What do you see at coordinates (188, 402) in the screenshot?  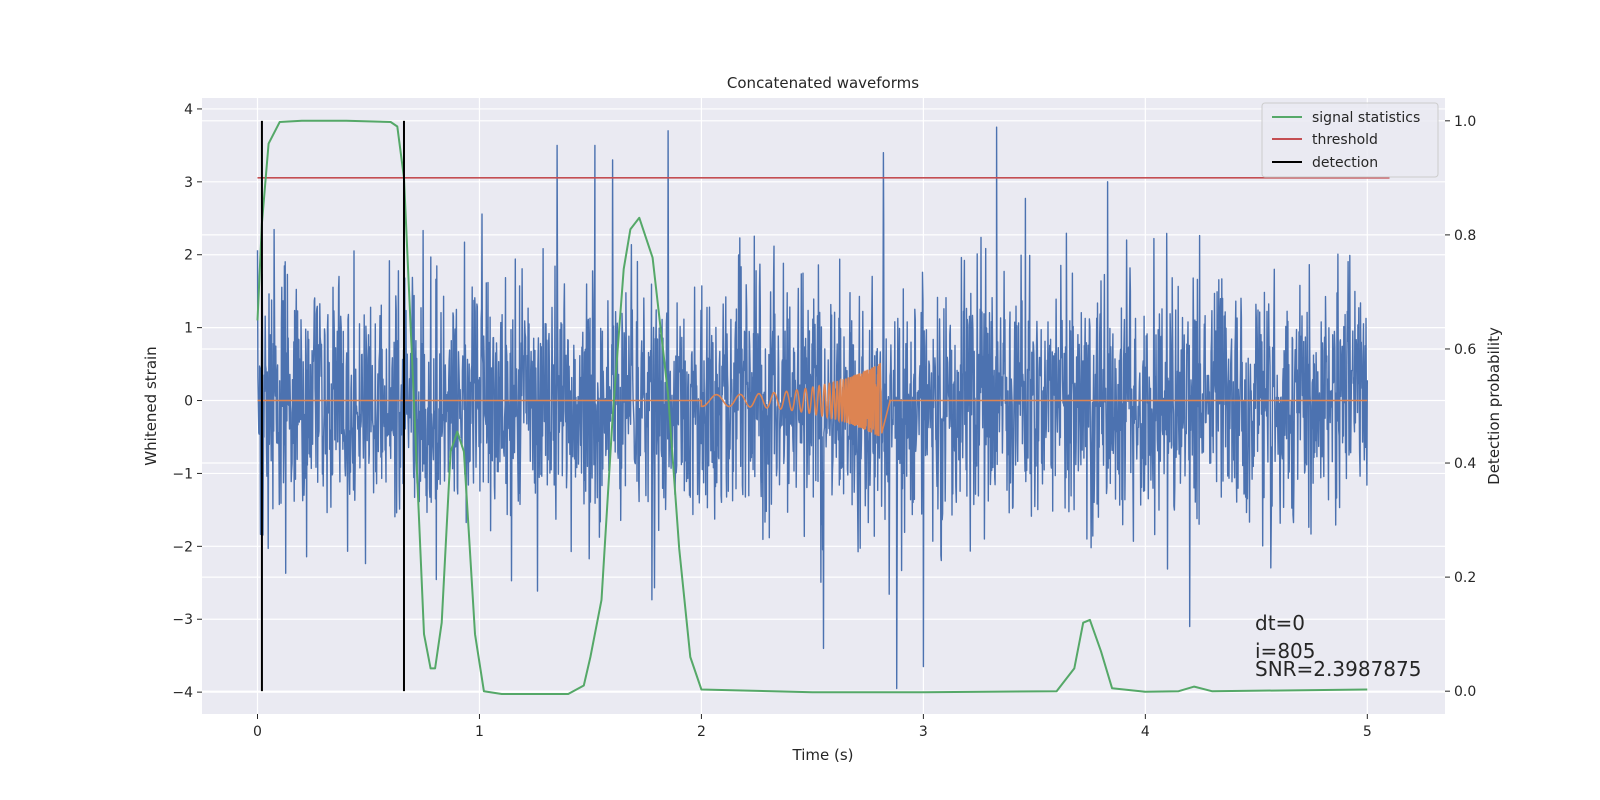 I see `y-tick-label-left: 0` at bounding box center [188, 402].